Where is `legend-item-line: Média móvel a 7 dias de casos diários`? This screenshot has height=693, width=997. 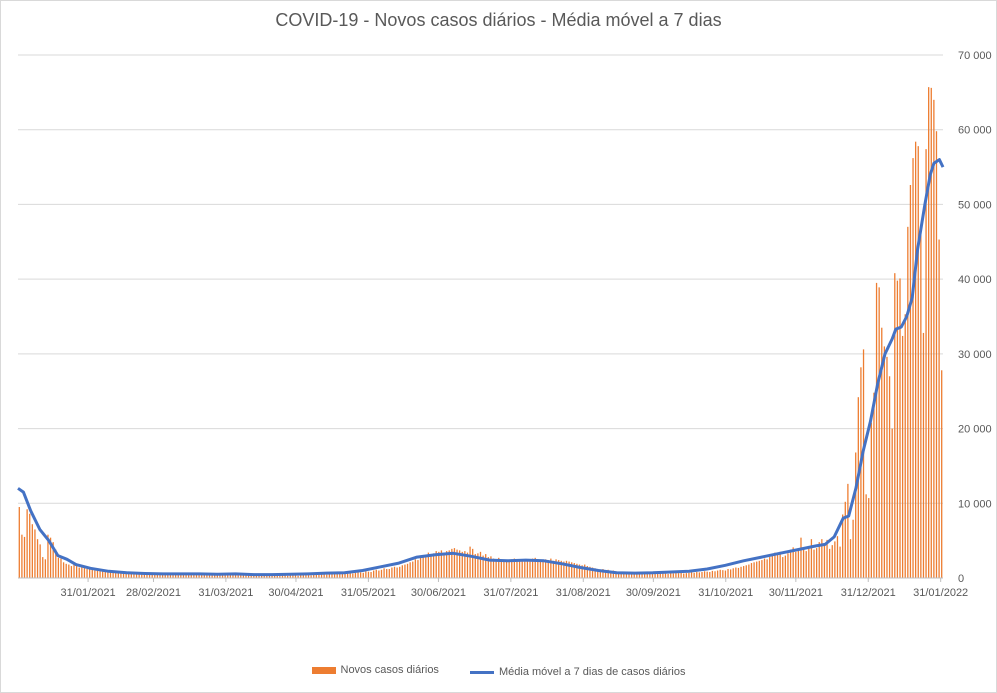
legend-item-line: Média móvel a 7 dias de casos diários is located at coordinates (577, 672).